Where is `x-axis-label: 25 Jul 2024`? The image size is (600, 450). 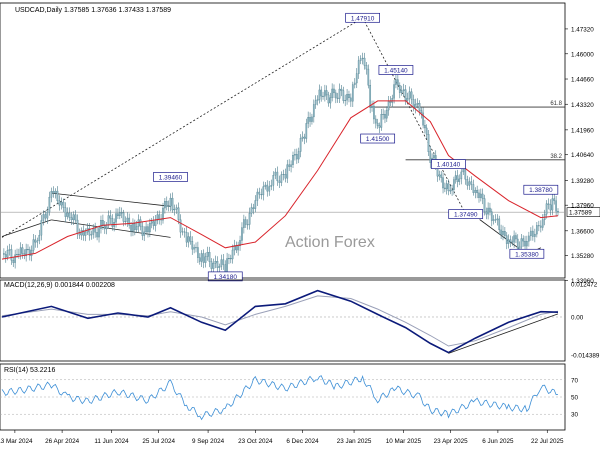 x-axis-label: 25 Jul 2024 is located at coordinates (158, 441).